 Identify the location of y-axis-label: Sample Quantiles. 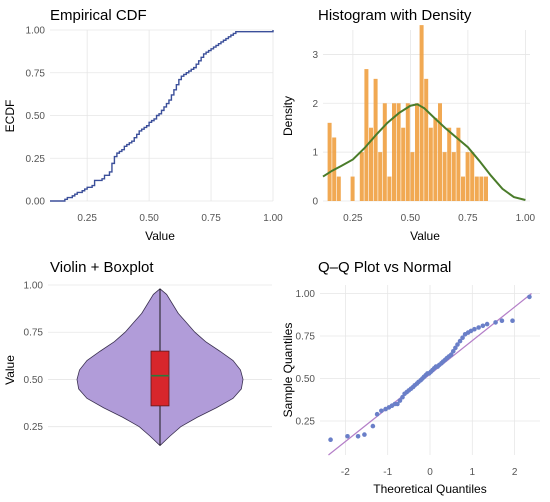
(288, 370).